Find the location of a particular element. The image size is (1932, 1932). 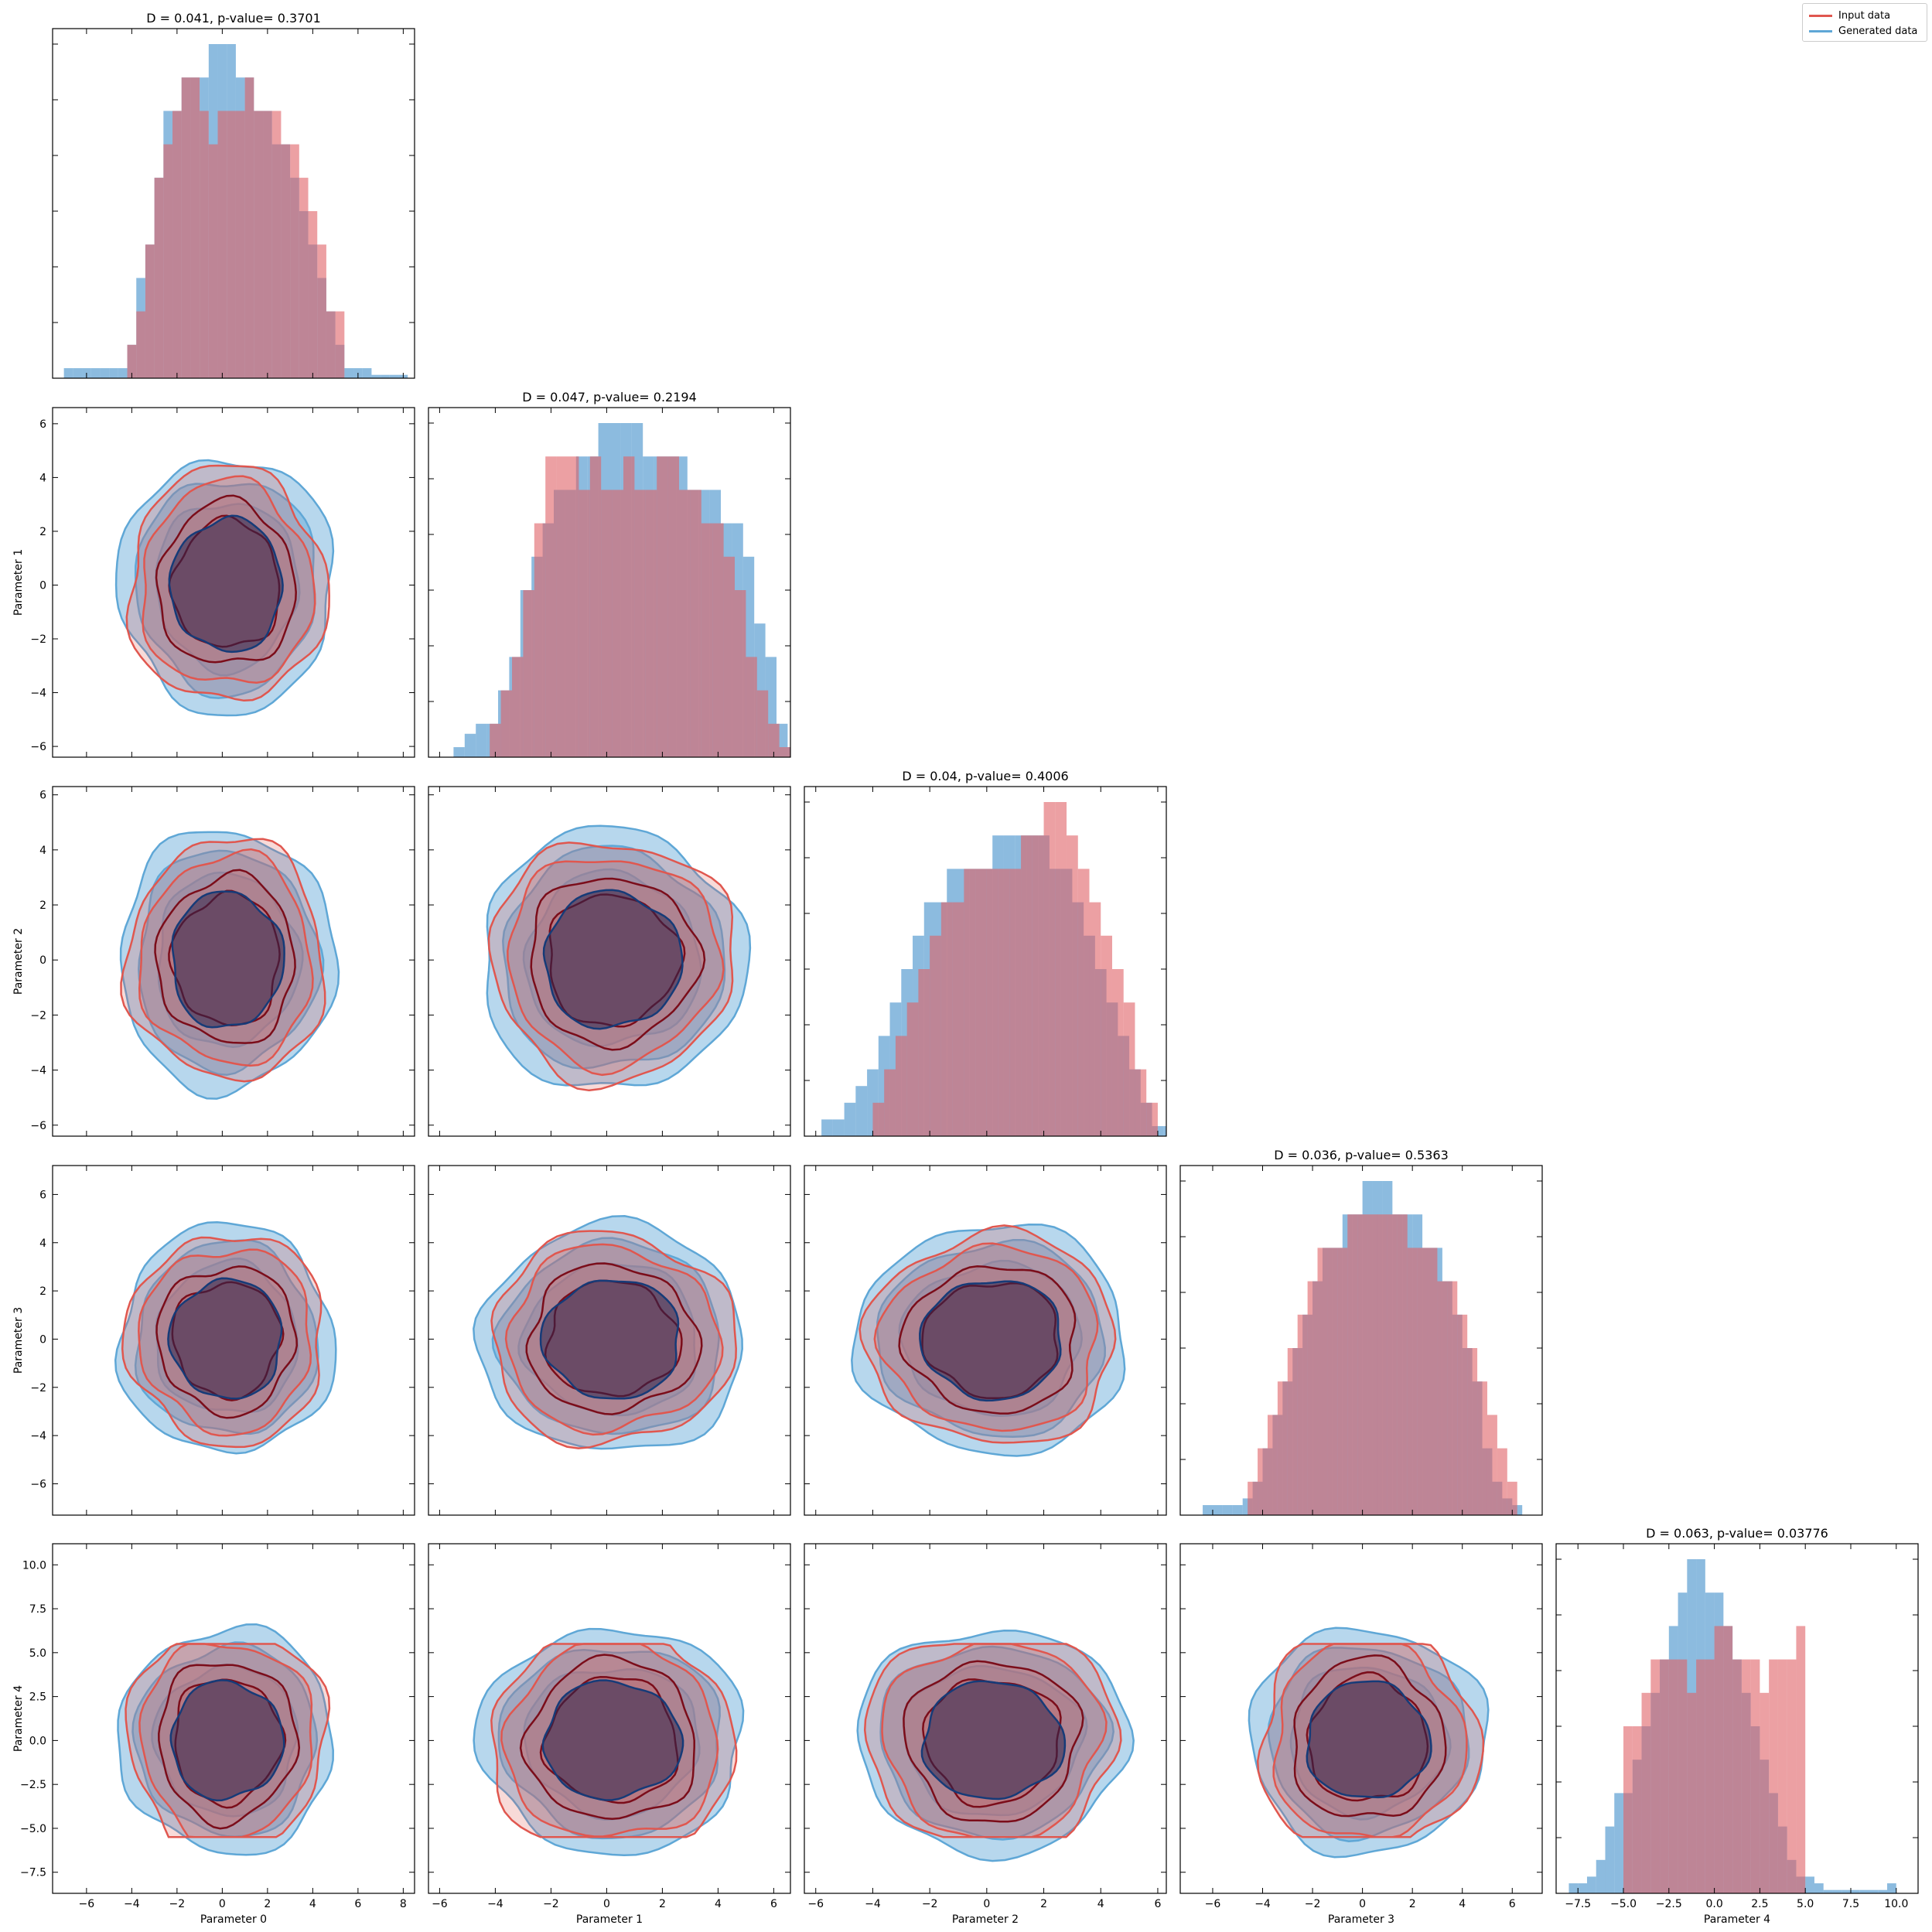

legend-swatch-generated is located at coordinates (1820, 30).